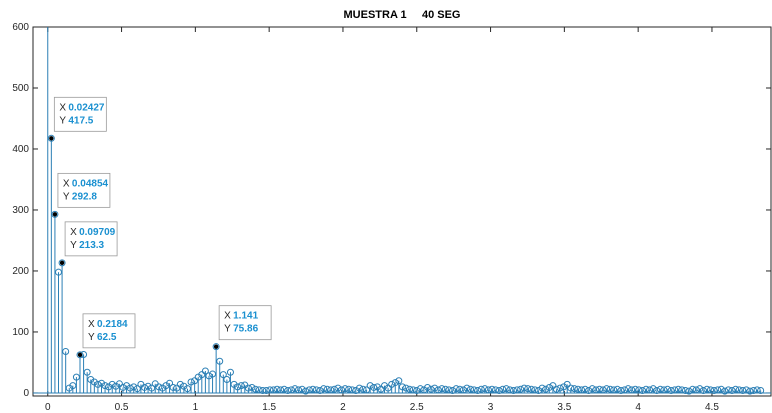  Describe the element at coordinates (343, 407) in the screenshot. I see `x-tick-label: 2` at that location.